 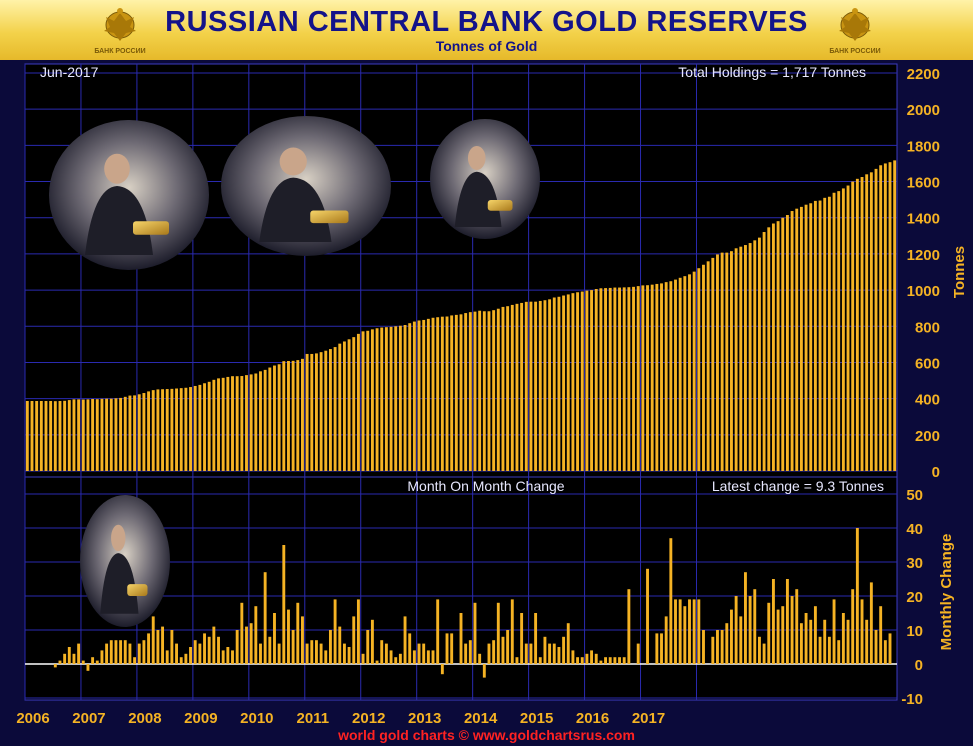 What do you see at coordinates (424, 717) in the screenshot?
I see `x-tick-label: 2013` at bounding box center [424, 717].